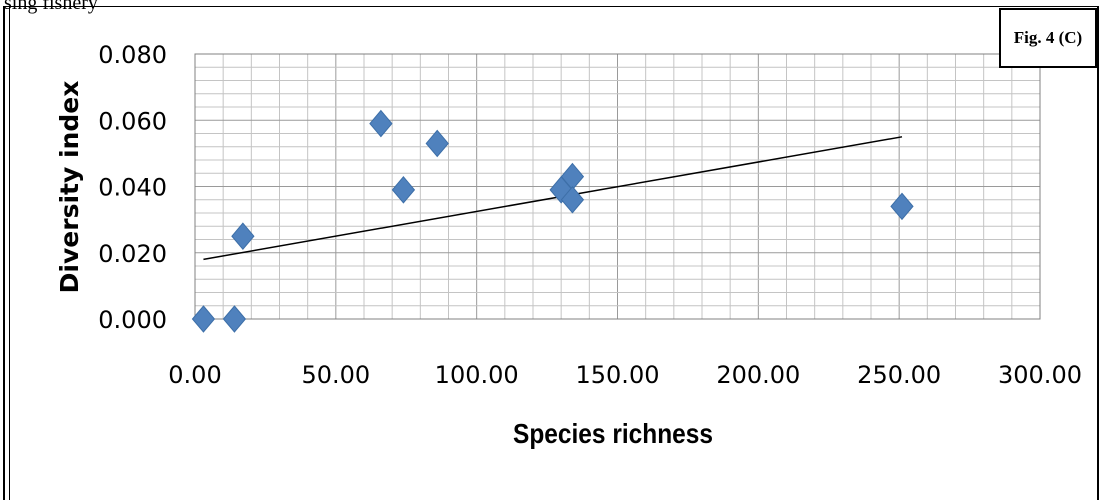  What do you see at coordinates (335, 375) in the screenshot?
I see `x-tick-label: 50.00` at bounding box center [335, 375].